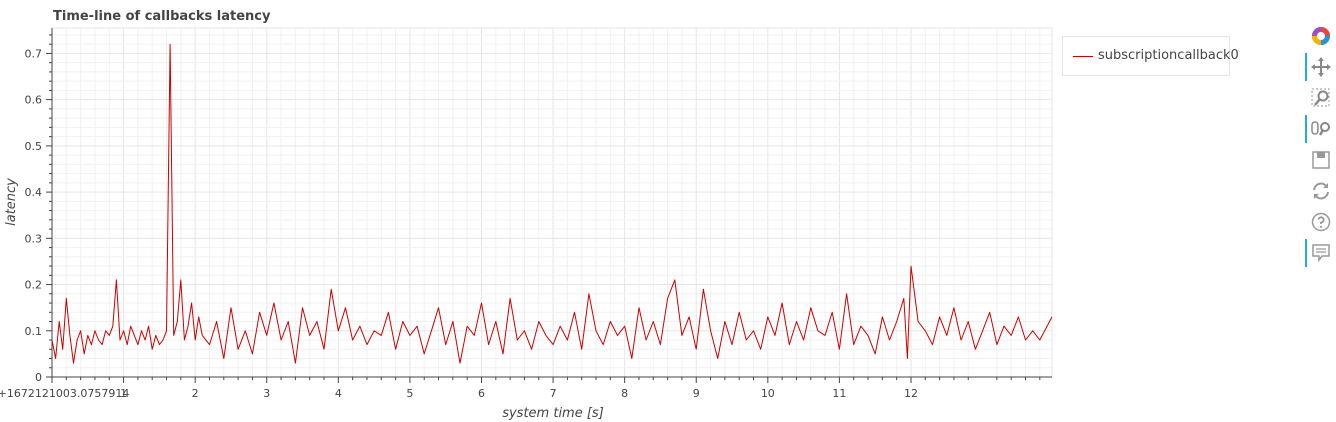  What do you see at coordinates (34, 146) in the screenshot?
I see `y-tick-label: 0.5` at bounding box center [34, 146].